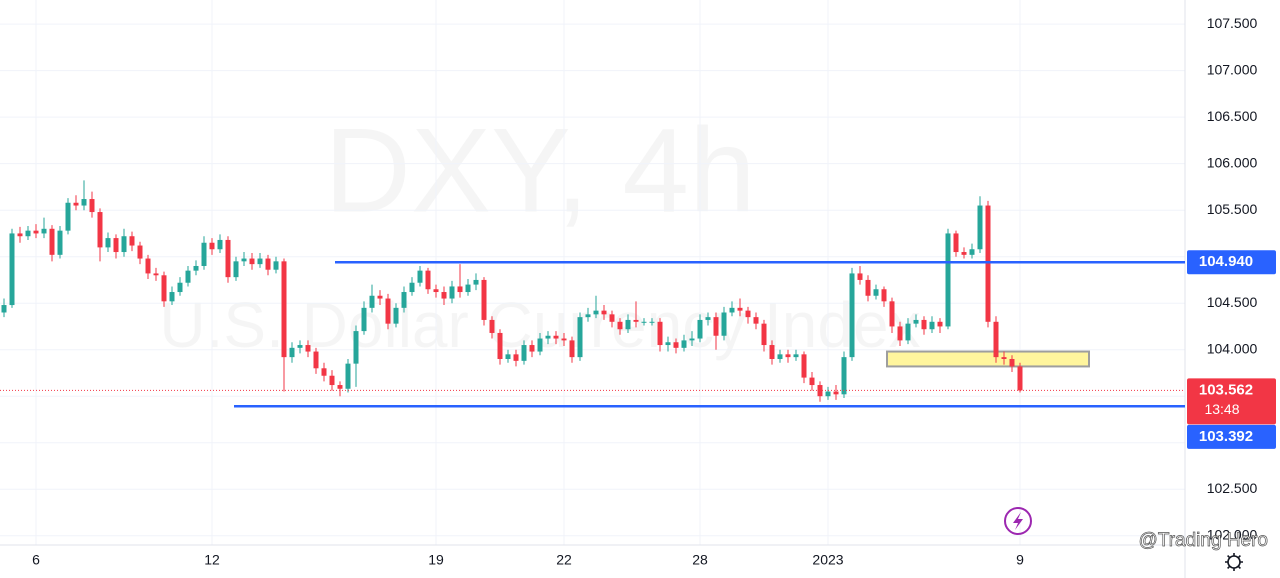  Describe the element at coordinates (436, 560) in the screenshot. I see `x-tick-label: 19` at that location.